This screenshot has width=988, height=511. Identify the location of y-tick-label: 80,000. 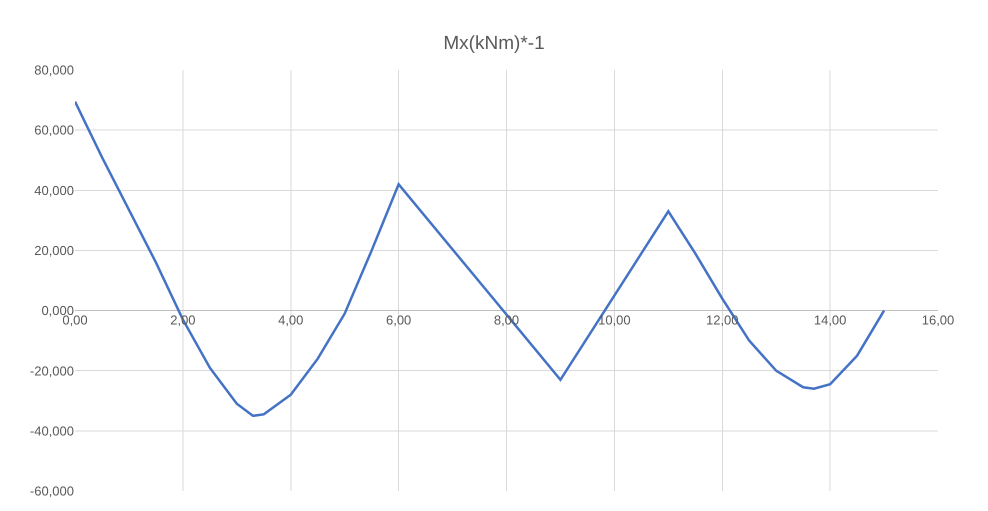
(54, 70).